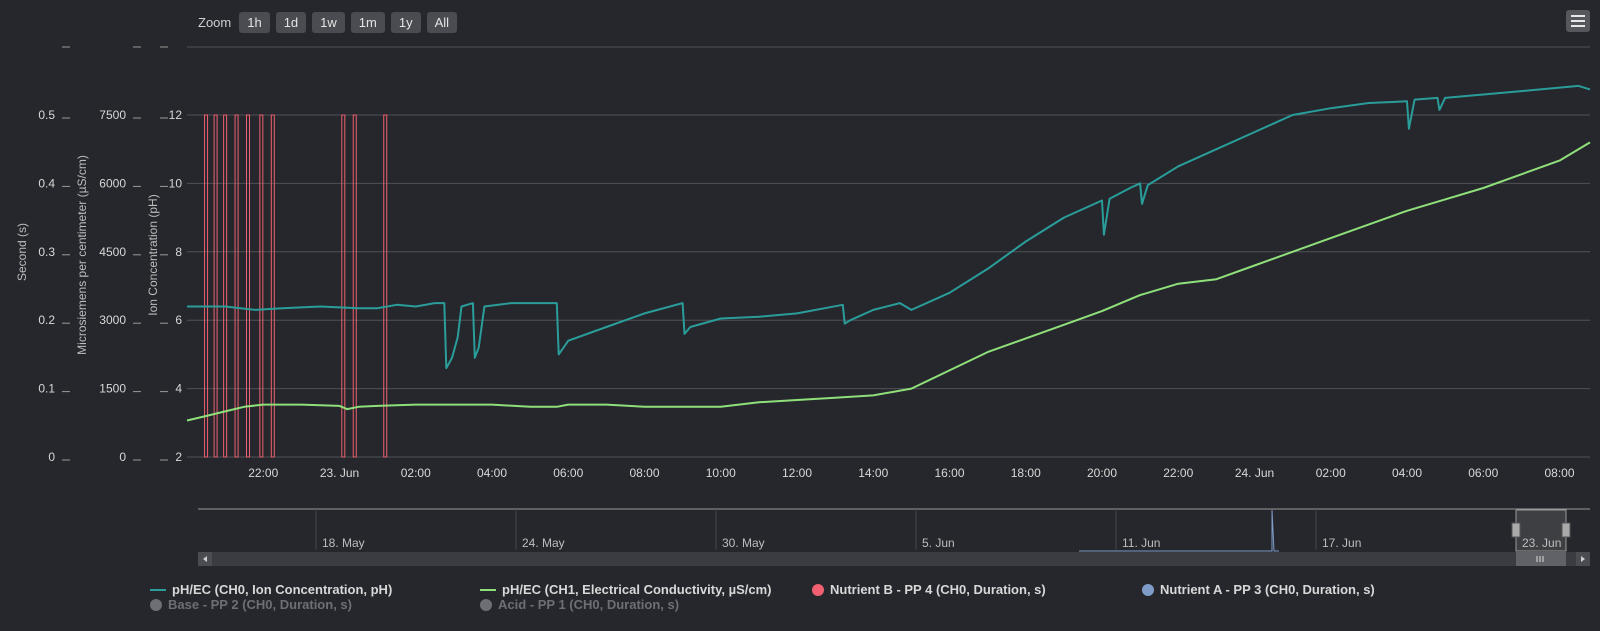 The image size is (1600, 631). I want to click on y-tick-label: 1500, so click(112, 389).